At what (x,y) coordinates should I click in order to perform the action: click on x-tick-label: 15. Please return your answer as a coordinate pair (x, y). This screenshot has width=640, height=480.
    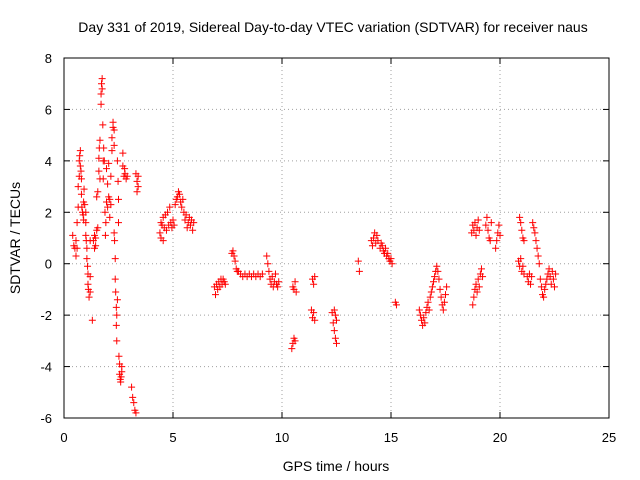
    Looking at the image, I should click on (391, 437).